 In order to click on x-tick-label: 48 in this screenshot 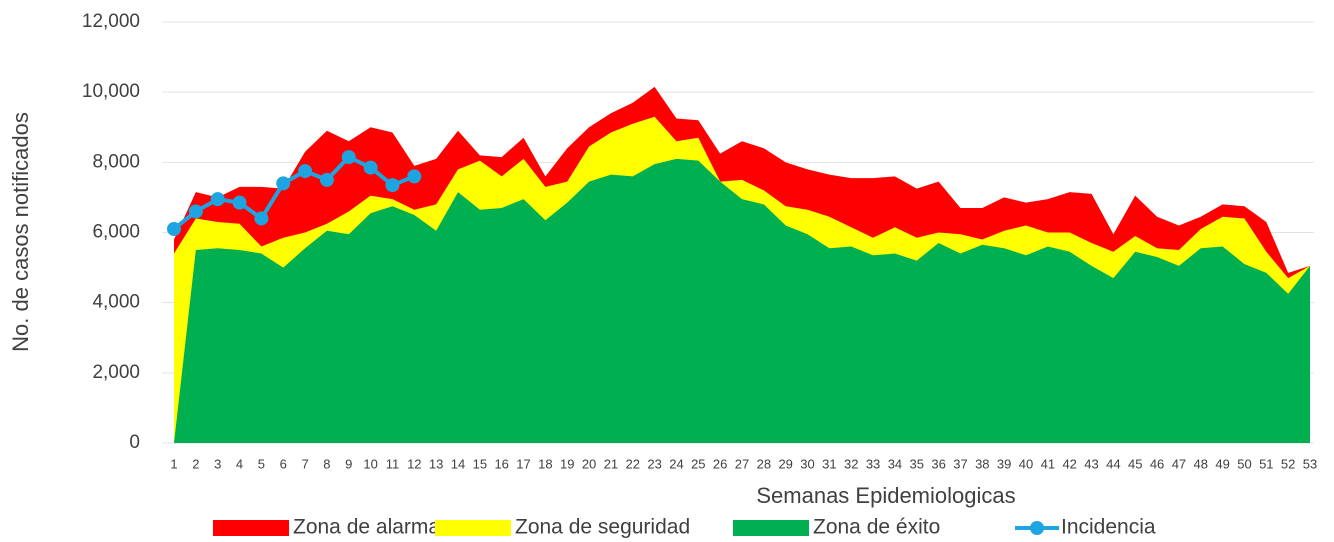, I will do `click(1201, 463)`.